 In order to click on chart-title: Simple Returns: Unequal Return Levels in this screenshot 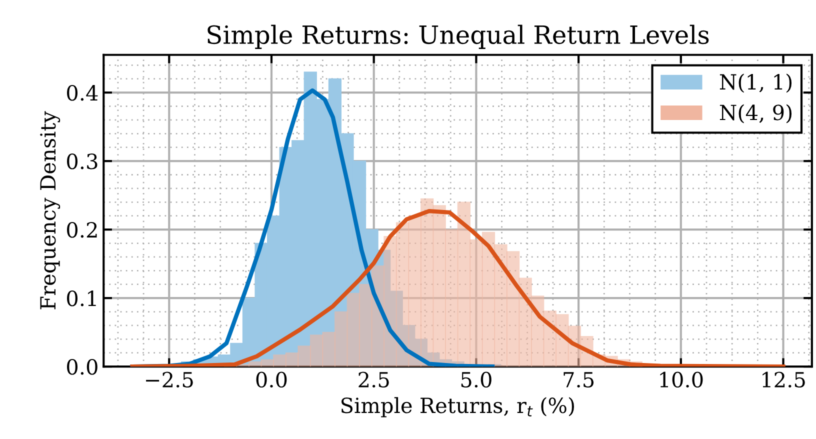, I will do `click(458, 36)`.